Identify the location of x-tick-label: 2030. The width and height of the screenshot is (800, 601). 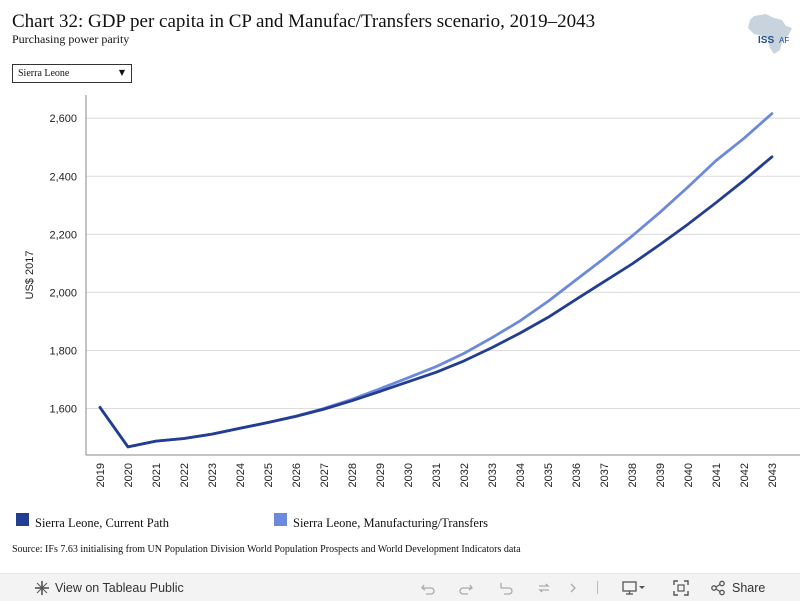
(409, 475).